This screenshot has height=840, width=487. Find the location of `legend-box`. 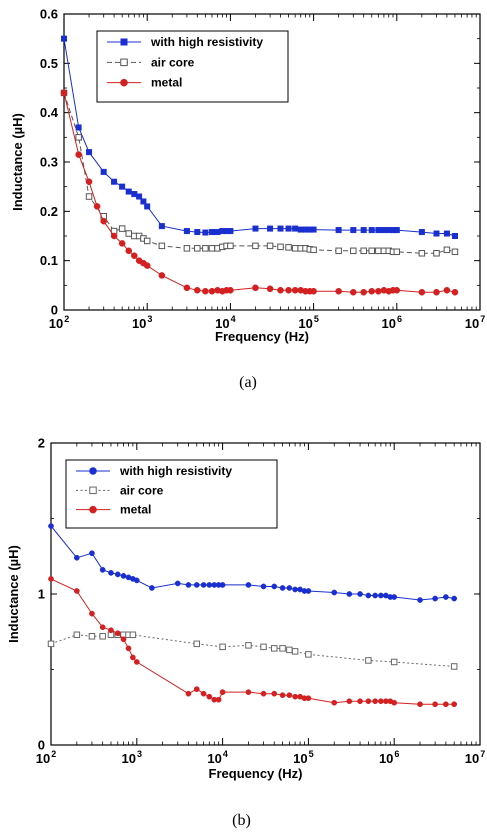

legend-box is located at coordinates (192, 66).